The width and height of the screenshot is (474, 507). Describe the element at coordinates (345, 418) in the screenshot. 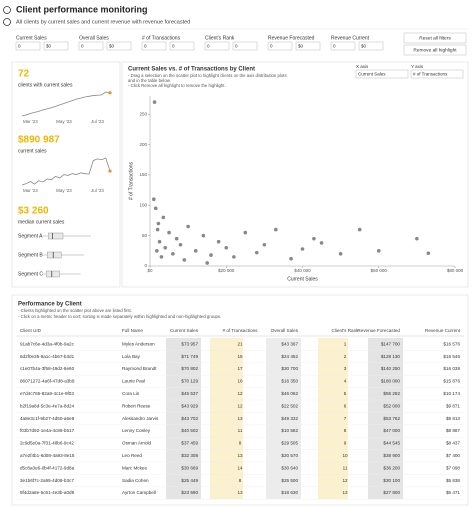

I see `table-cell: 7` at that location.